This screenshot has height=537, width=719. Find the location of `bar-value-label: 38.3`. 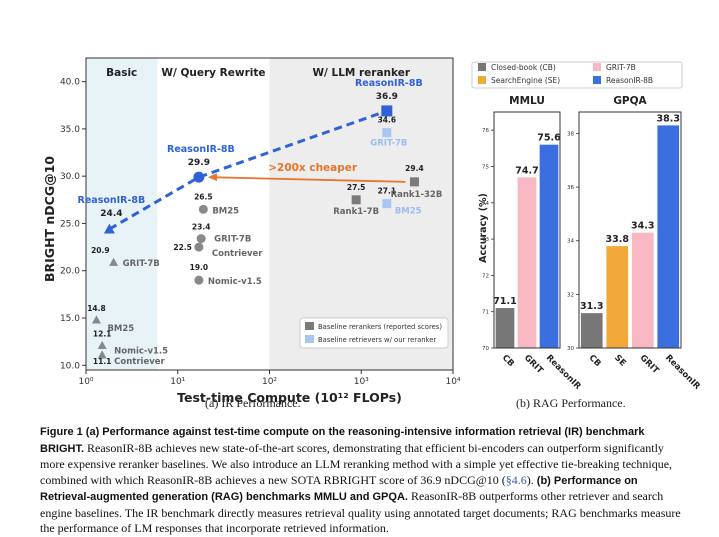

bar-value-label: 38.3 is located at coordinates (668, 118).